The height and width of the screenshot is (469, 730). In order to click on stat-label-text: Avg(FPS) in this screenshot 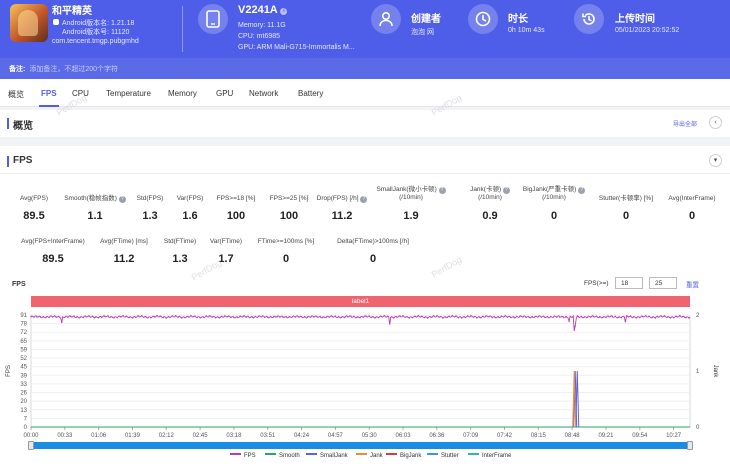, I will do `click(34, 198)`.